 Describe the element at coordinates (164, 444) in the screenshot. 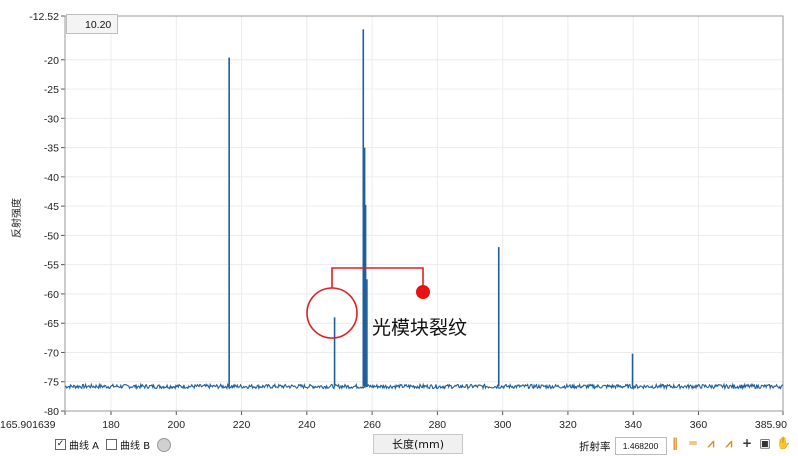

I see `curve-color-swatch` at that location.